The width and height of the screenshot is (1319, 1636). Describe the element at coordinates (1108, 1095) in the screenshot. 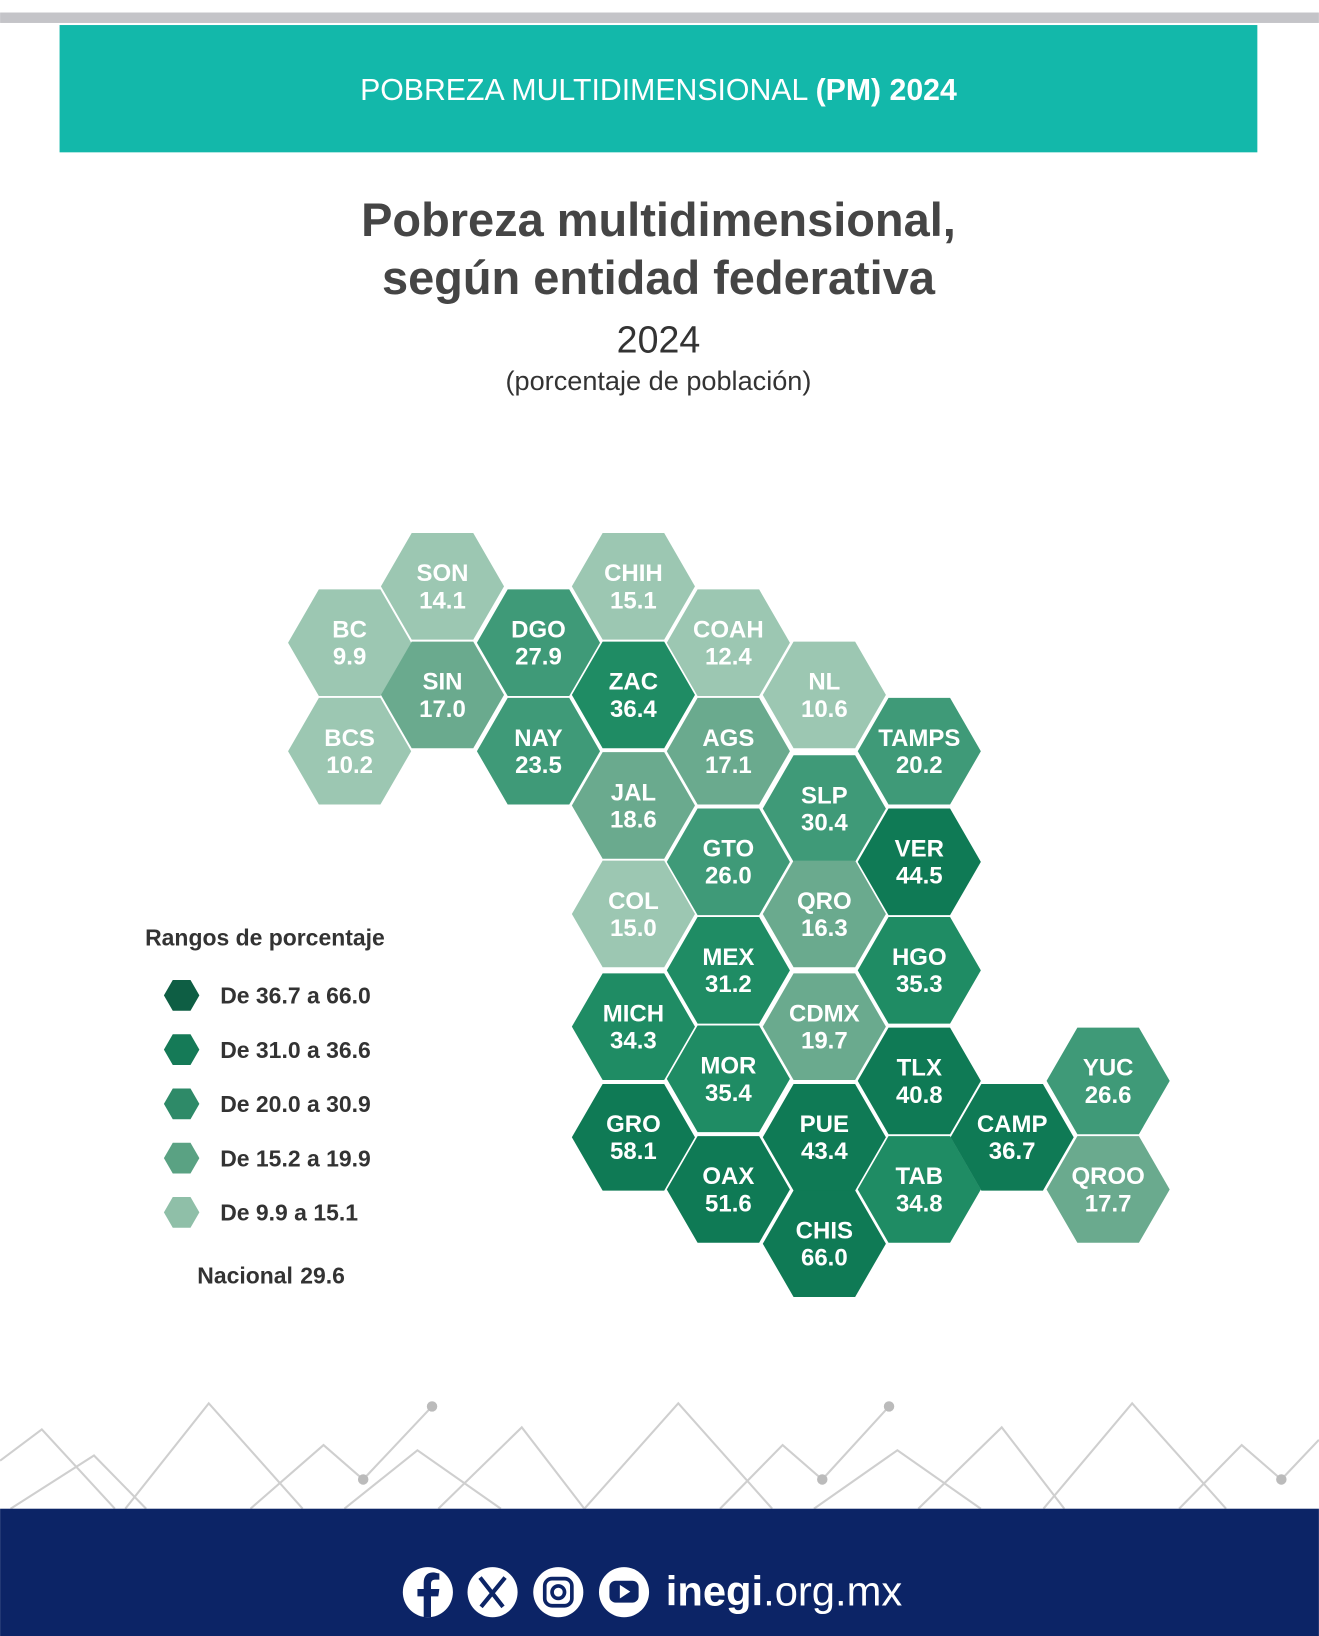

I see `state-value: 26.6` at that location.